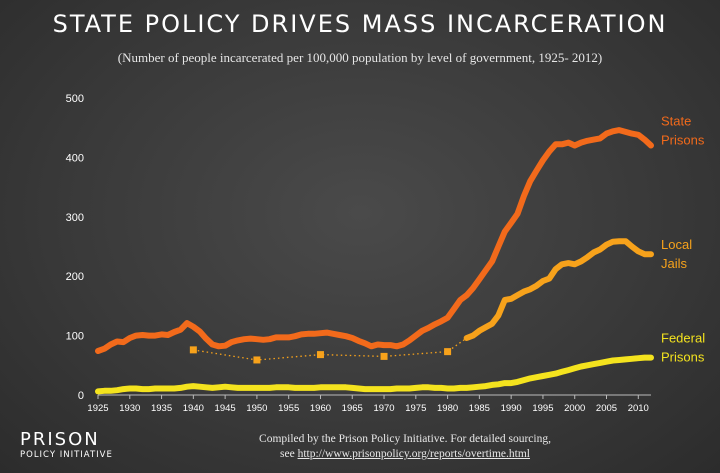  I want to click on x-tick-label: 1940, so click(193, 408).